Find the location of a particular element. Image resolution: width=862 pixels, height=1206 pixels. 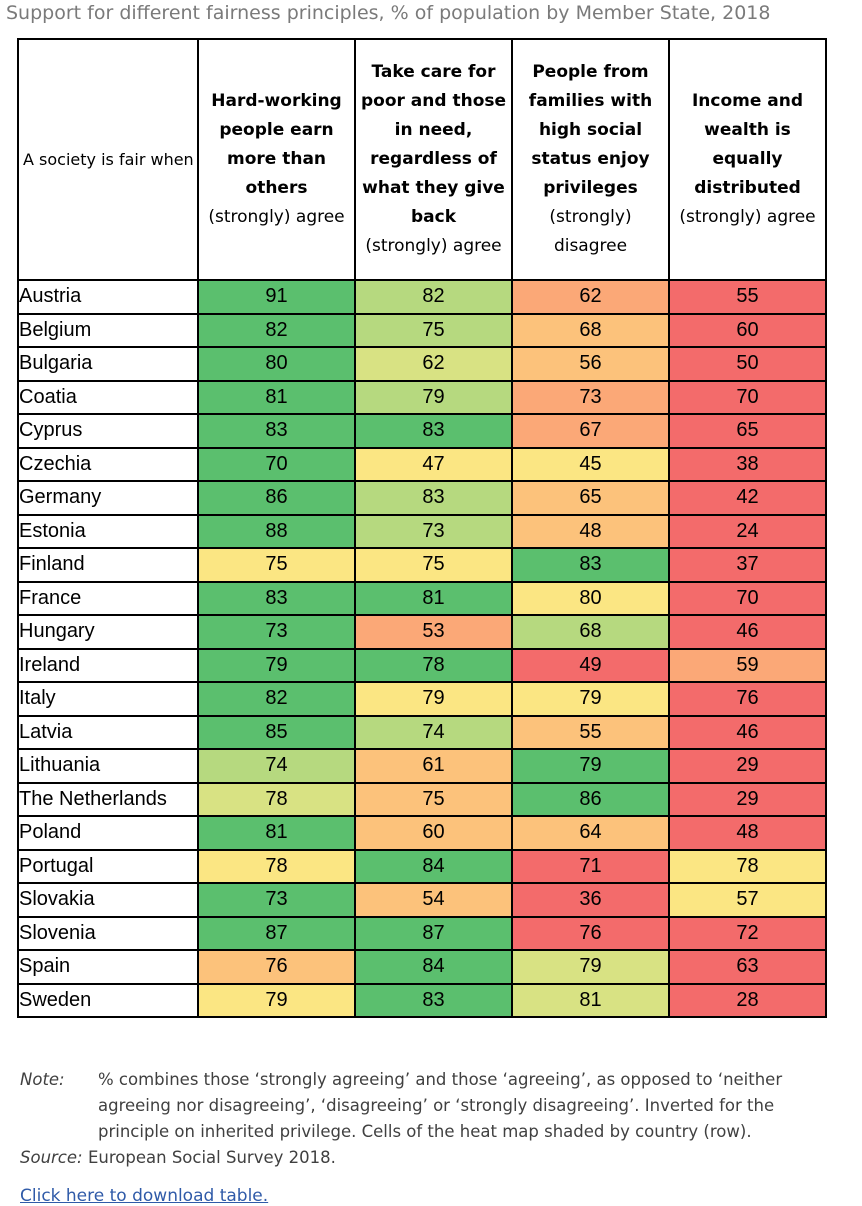

source-label: Source: is located at coordinates (51, 1157).